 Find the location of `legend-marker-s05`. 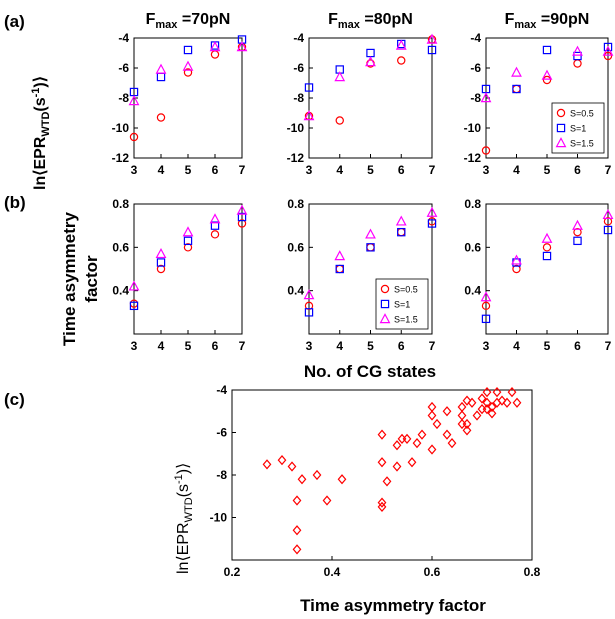

legend-marker-s05 is located at coordinates (385, 289).